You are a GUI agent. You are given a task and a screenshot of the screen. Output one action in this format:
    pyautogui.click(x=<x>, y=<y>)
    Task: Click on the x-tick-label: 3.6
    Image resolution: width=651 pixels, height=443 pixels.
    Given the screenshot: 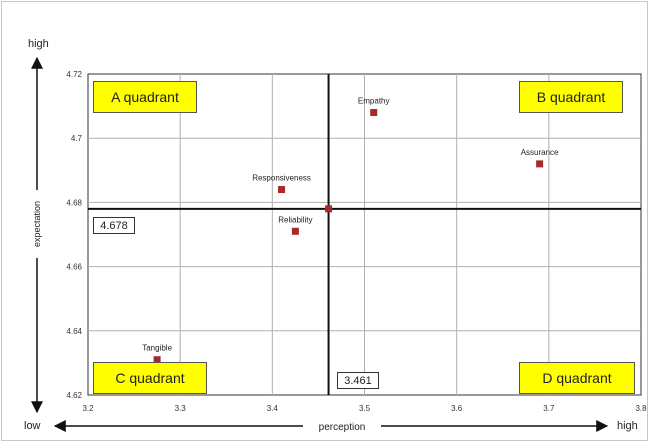 What is the action you would take?
    pyautogui.click(x=457, y=408)
    